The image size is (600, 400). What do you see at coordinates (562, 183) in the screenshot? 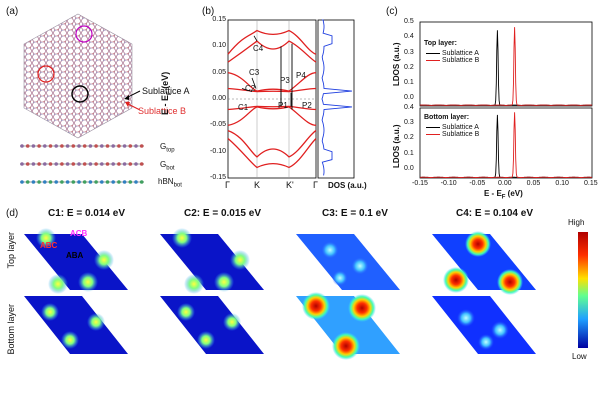
I see `ldos-xtick: 0.10` at bounding box center [562, 183].